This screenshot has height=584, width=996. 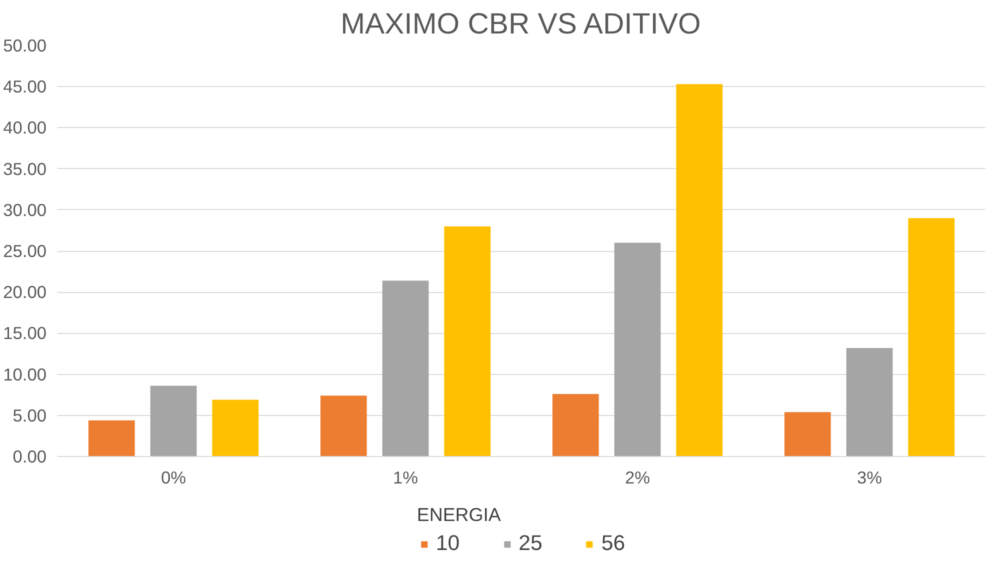 What do you see at coordinates (25, 251) in the screenshot?
I see `y-tick-label: 25.00` at bounding box center [25, 251].